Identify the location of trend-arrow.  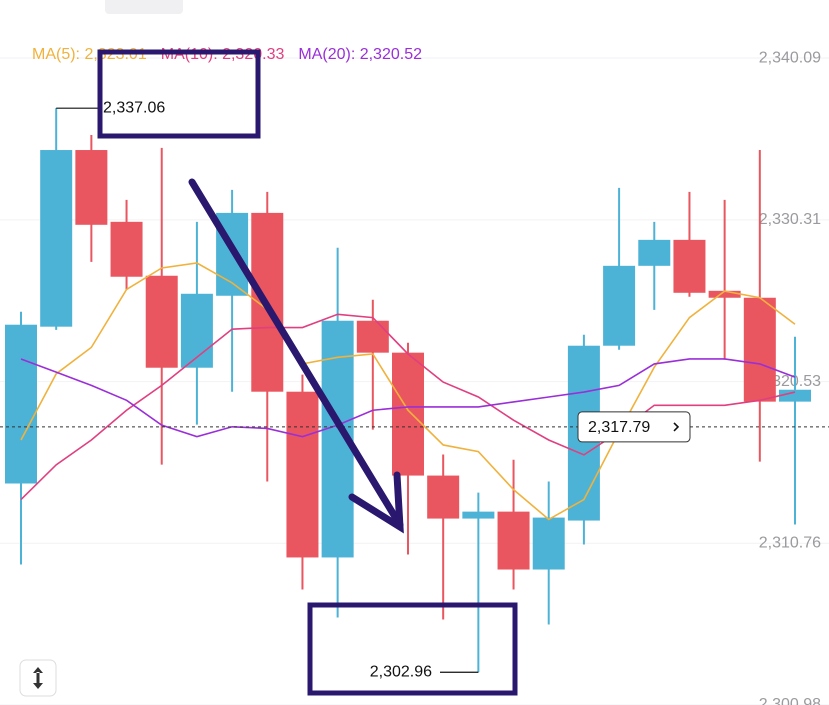
(296, 356).